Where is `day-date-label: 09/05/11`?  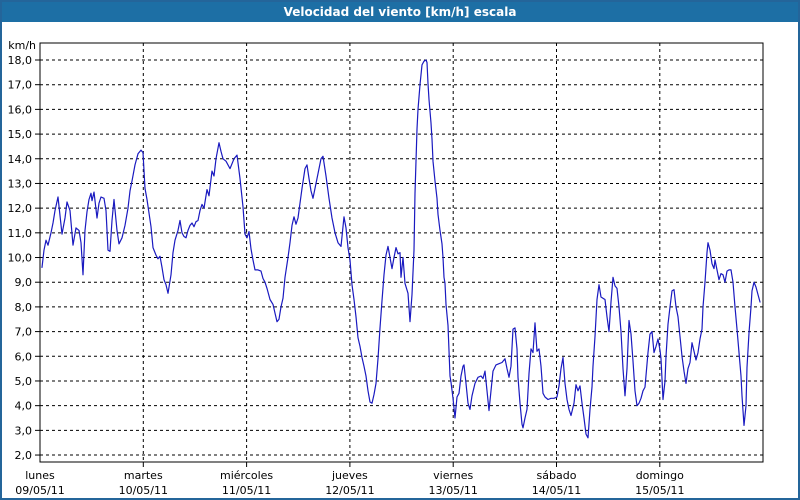 day-date-label: 09/05/11 is located at coordinates (39, 490).